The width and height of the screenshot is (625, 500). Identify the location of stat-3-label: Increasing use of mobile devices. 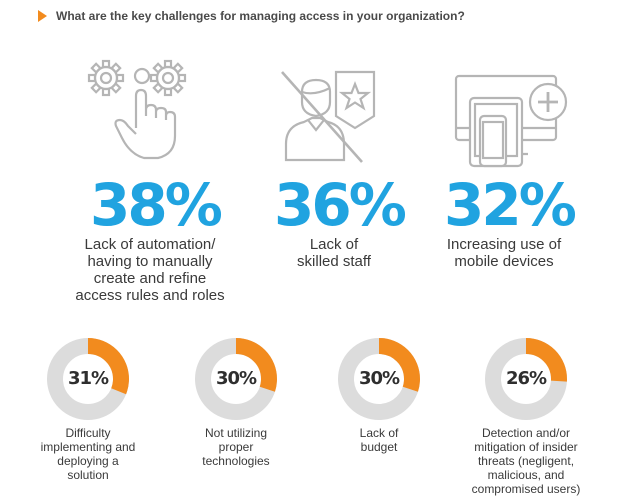
(504, 253).